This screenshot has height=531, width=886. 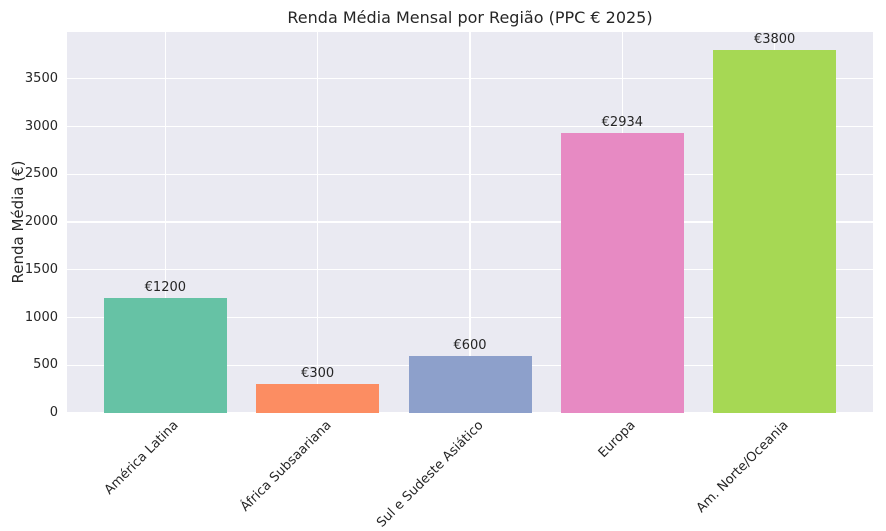 I want to click on y-tick-label: 3500, so click(x=41, y=78).